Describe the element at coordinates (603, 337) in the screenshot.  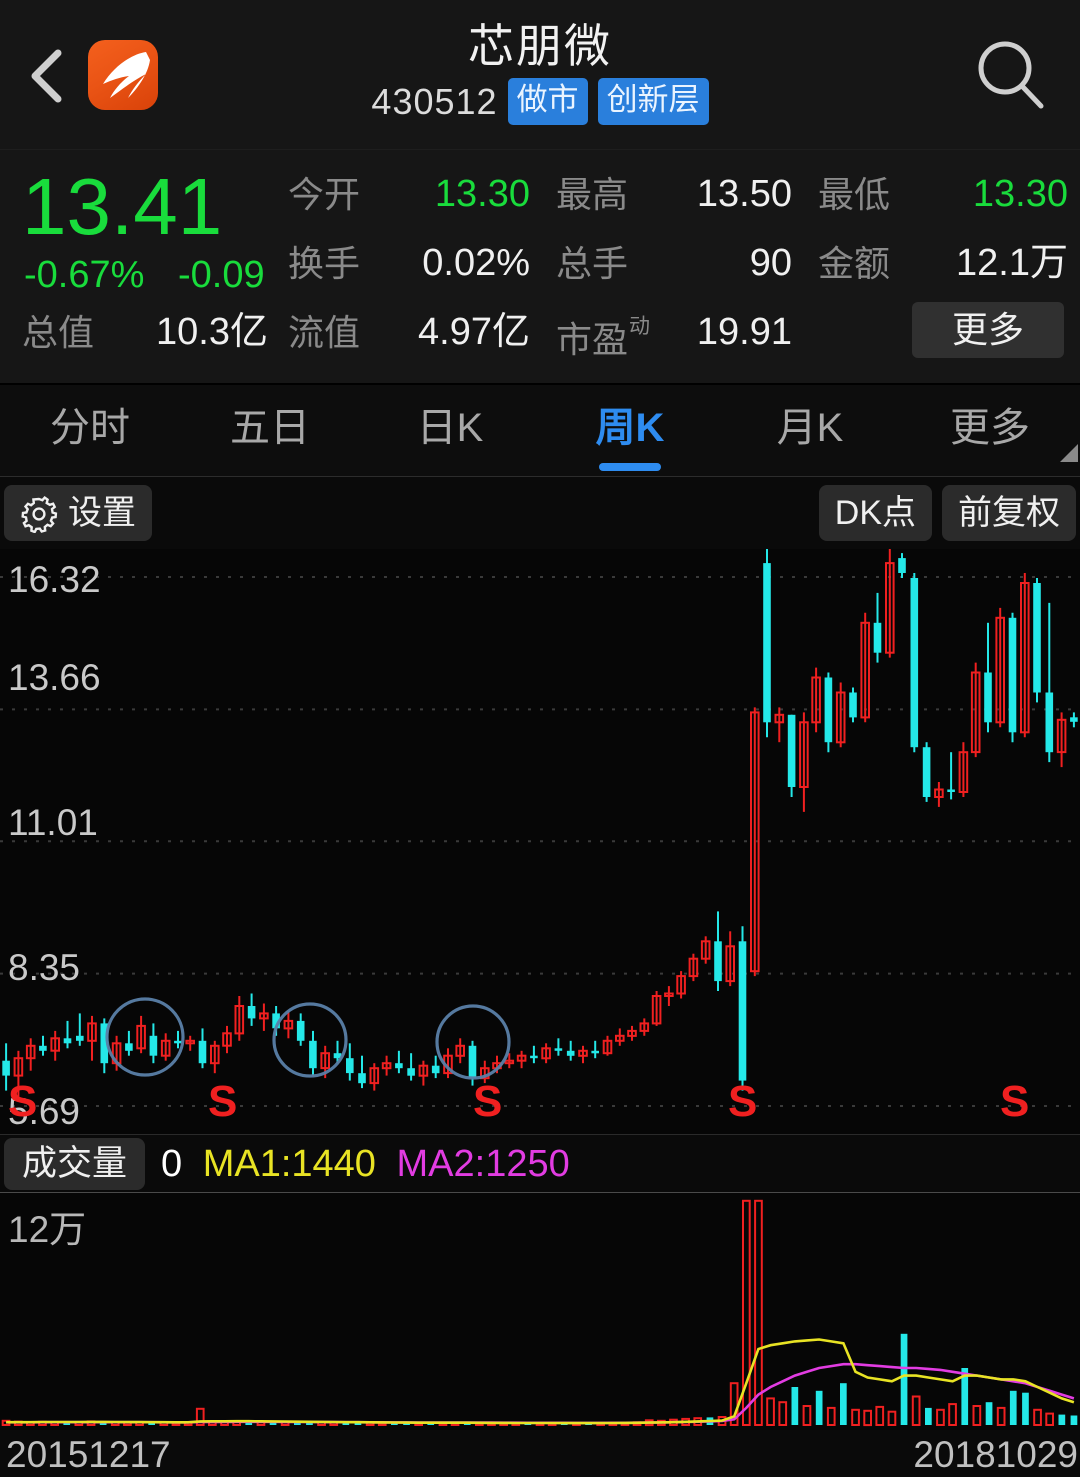
I see `label-pe-ratio: 市盈动` at that location.